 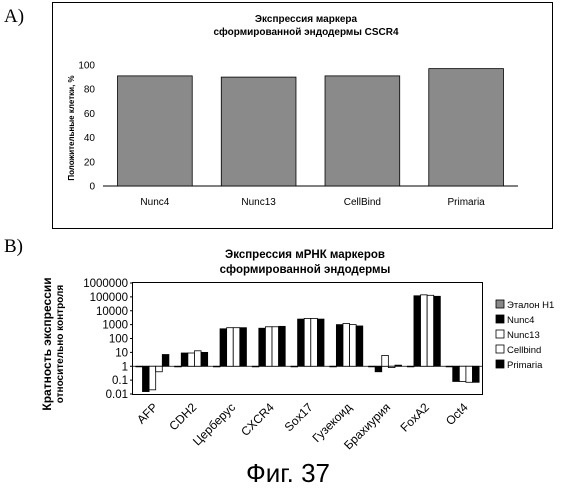 I want to click on chart-b-bar-nunc13-гузекоид, so click(x=346, y=345).